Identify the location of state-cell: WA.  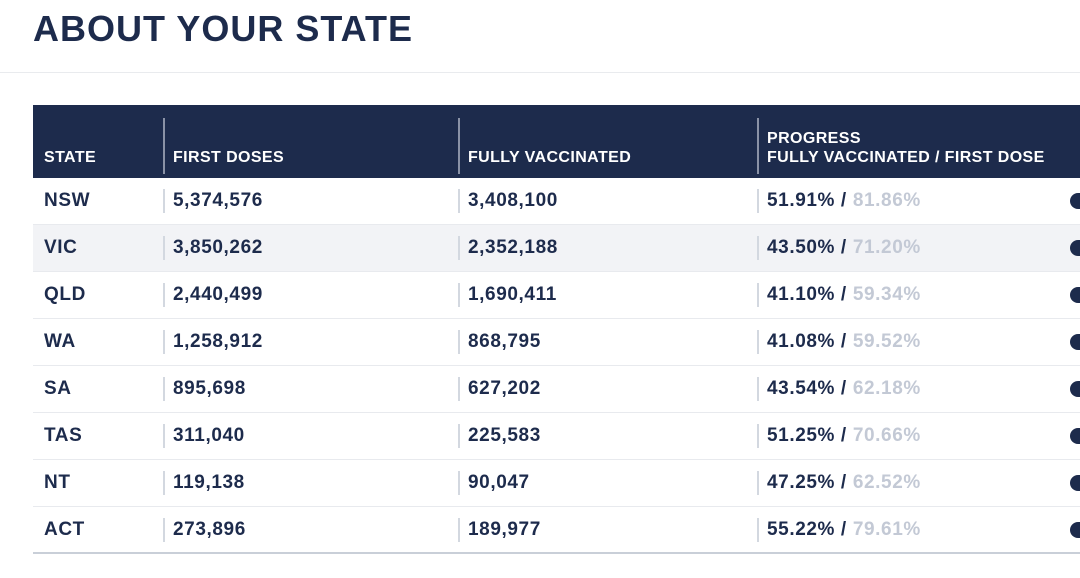
(60, 341).